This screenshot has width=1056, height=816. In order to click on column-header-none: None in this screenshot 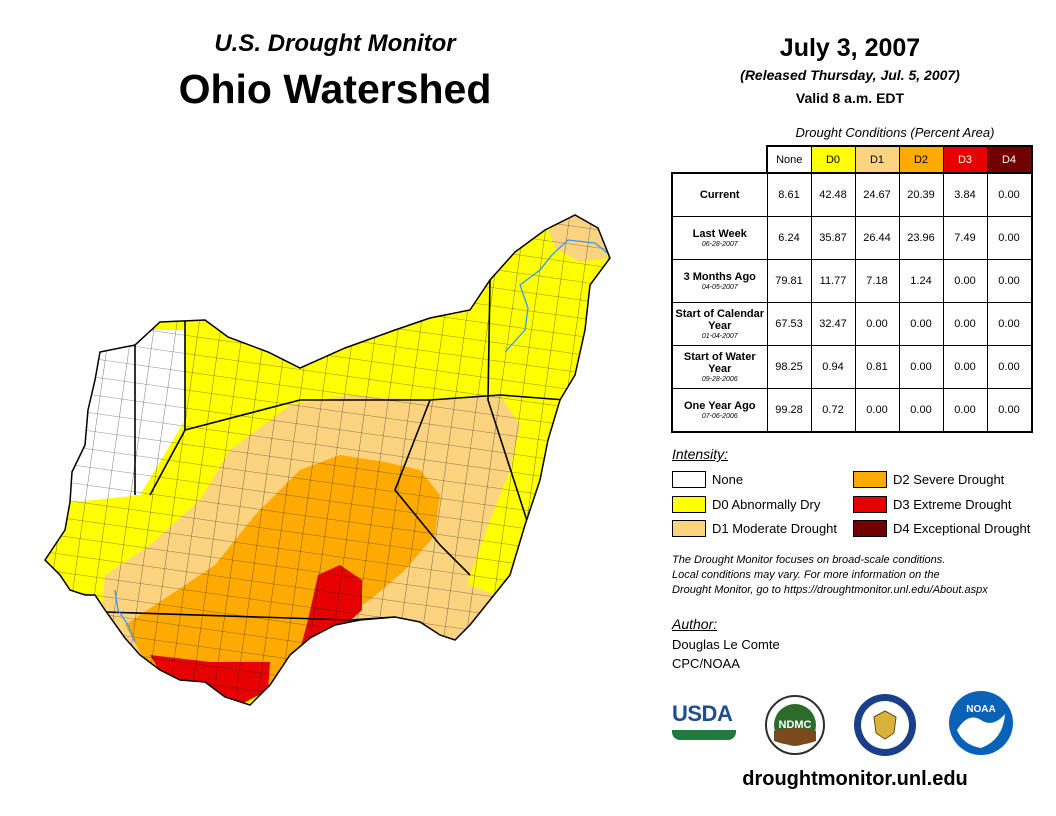, I will do `click(789, 159)`.